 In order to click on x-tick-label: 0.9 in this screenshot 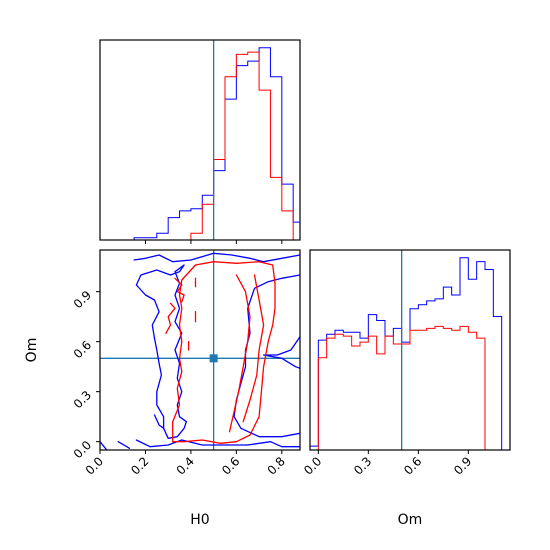, I will do `click(462, 465)`.